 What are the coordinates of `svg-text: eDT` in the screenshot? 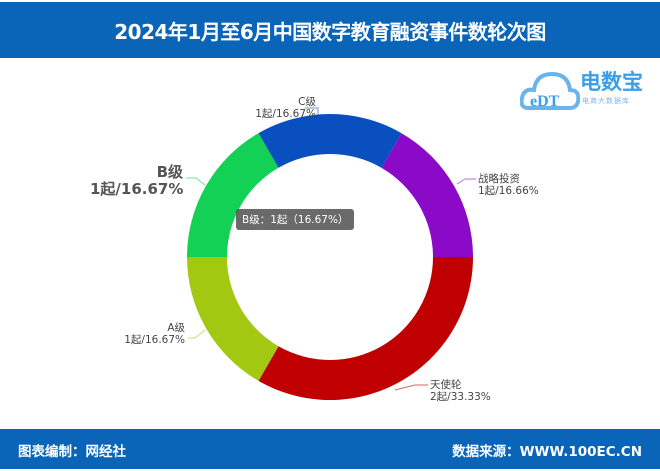 It's located at (545, 101).